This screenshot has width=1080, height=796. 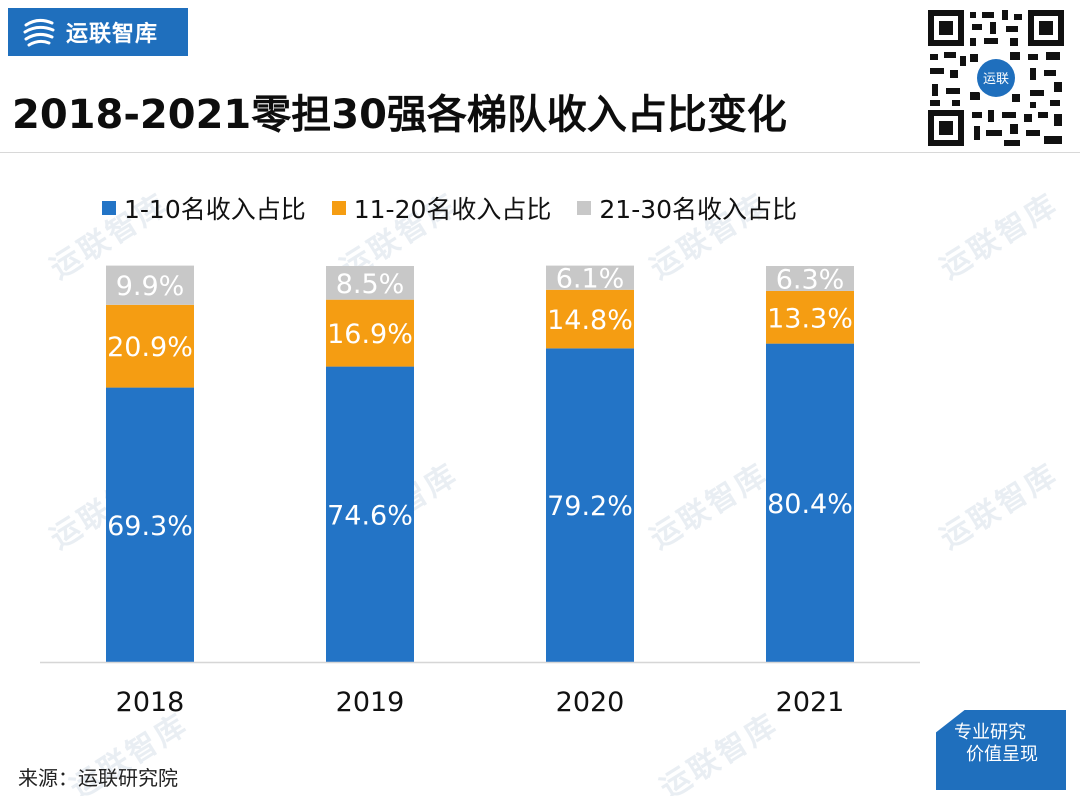 What do you see at coordinates (98, 778) in the screenshot?
I see `source-note: 来源：运联研究院` at bounding box center [98, 778].